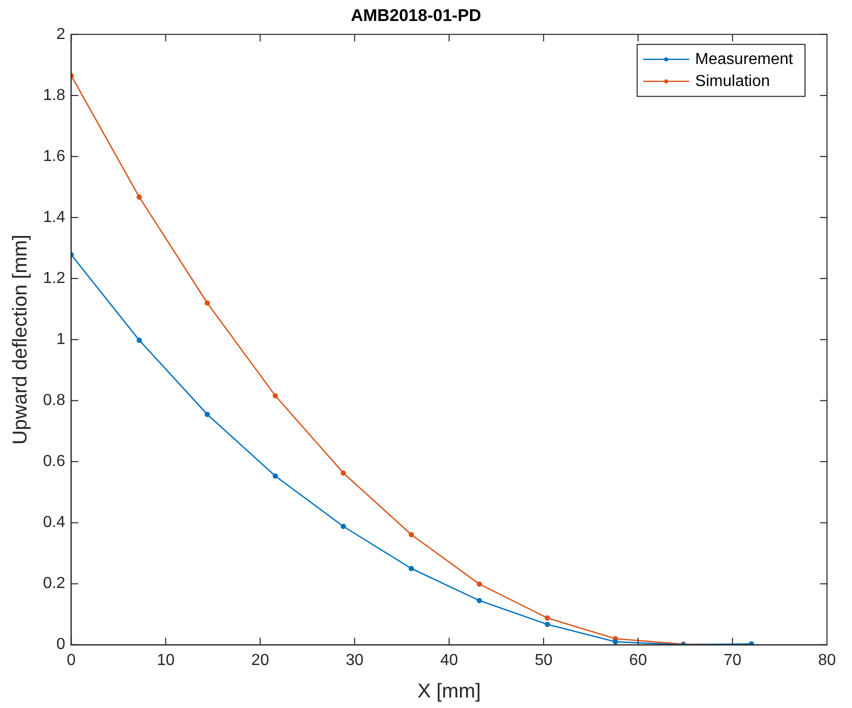 The image size is (852, 708). Describe the element at coordinates (54, 95) in the screenshot. I see `y-tick-label: 1.8` at that location.